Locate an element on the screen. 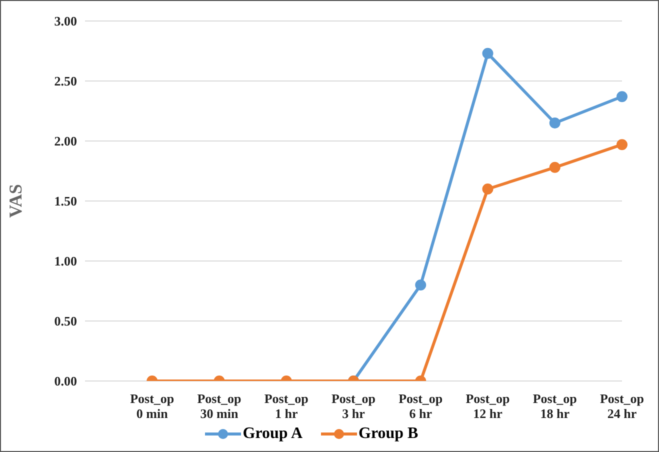  y-tick-label: 0.50 is located at coordinates (65, 321).